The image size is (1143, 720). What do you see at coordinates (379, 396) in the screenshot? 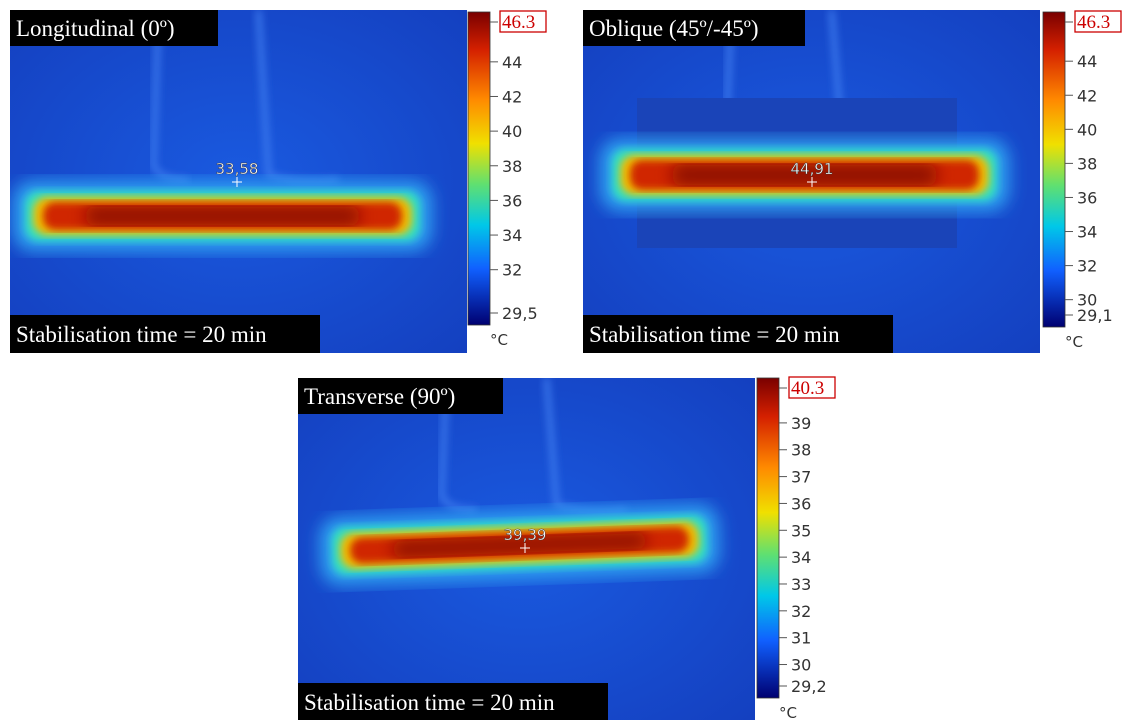
I see `panel-title: Transverse (90º)` at bounding box center [379, 396].